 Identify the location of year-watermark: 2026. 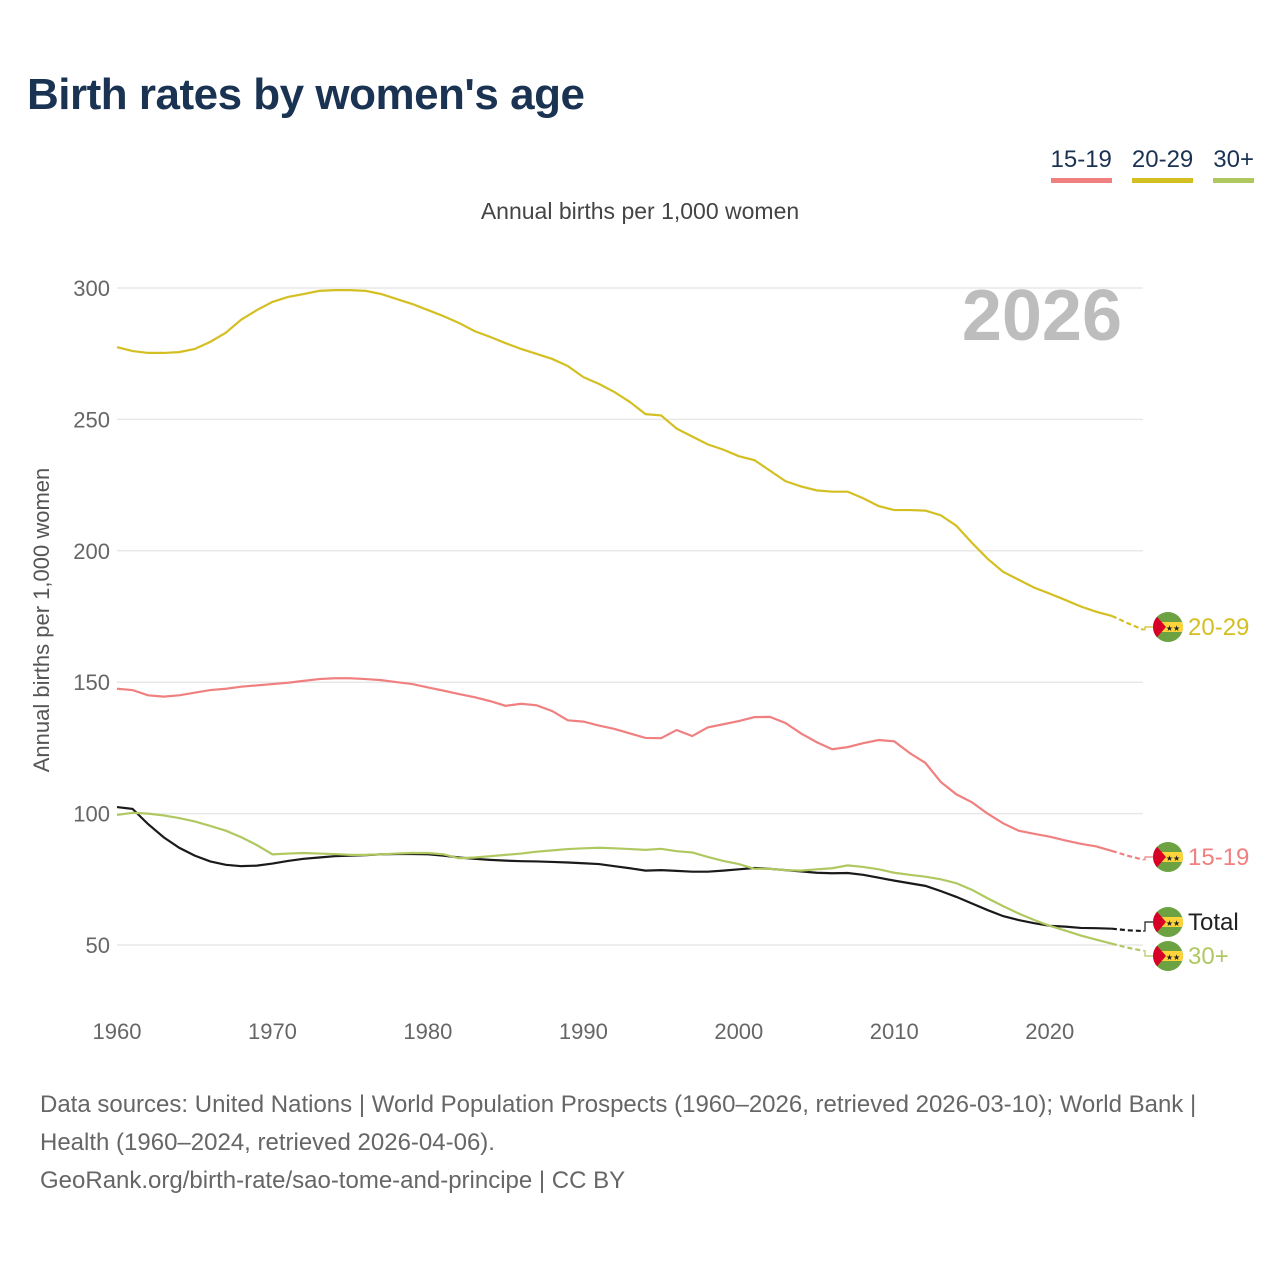
(1042, 316).